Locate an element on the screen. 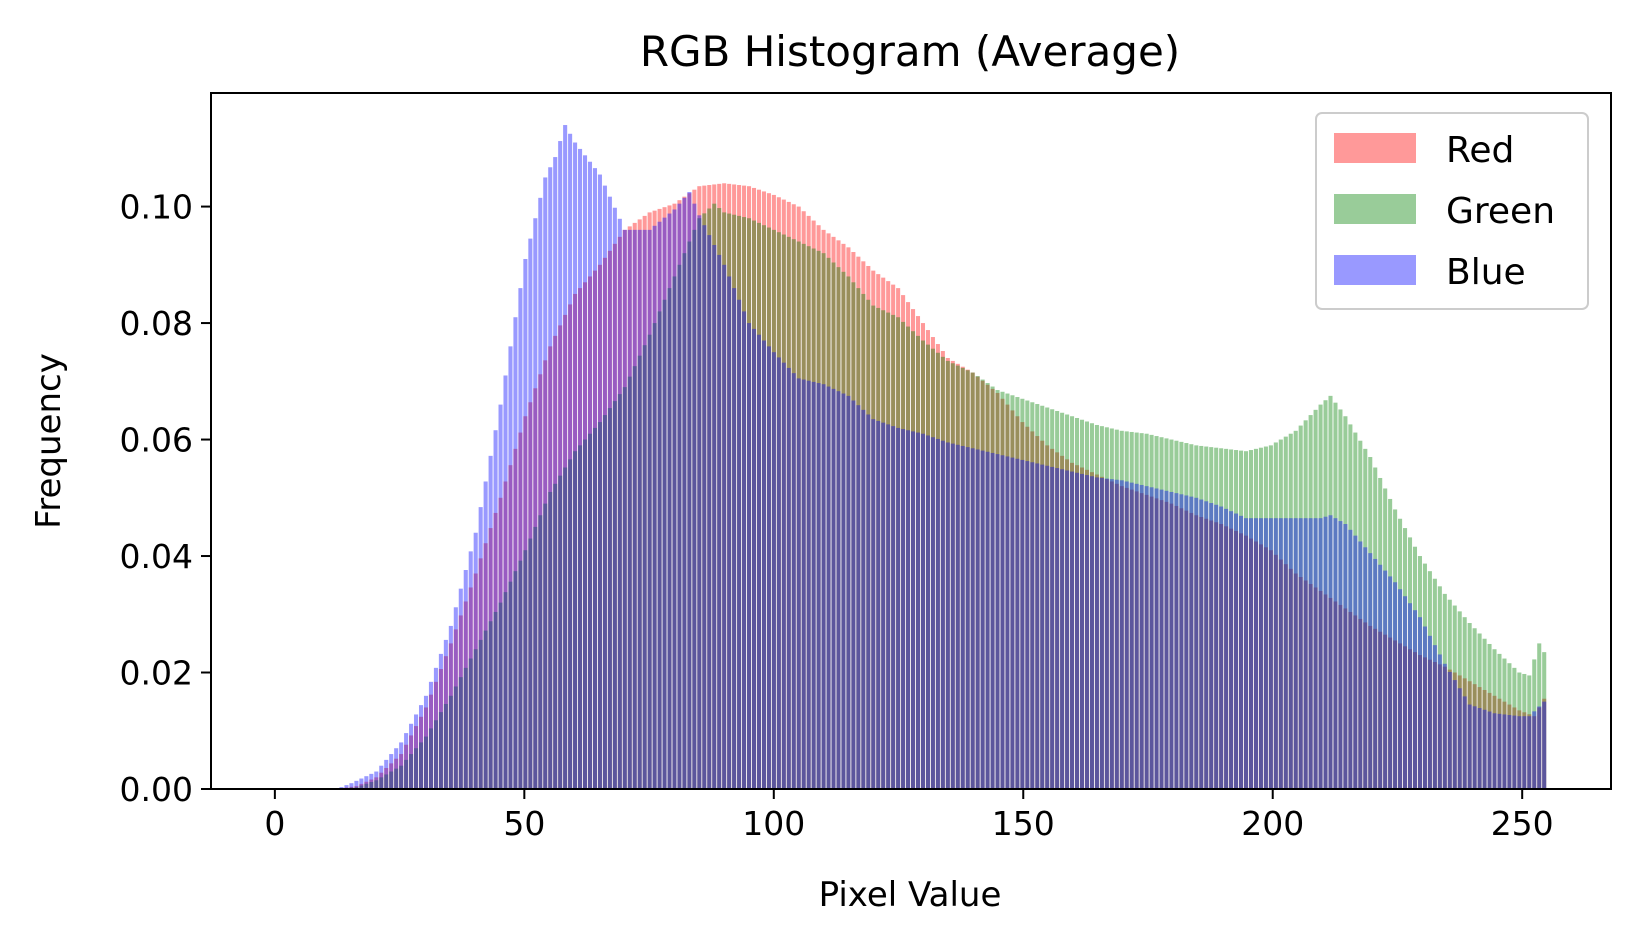 The height and width of the screenshot is (941, 1633). y-tick-label: 0.08 is located at coordinates (156, 323).